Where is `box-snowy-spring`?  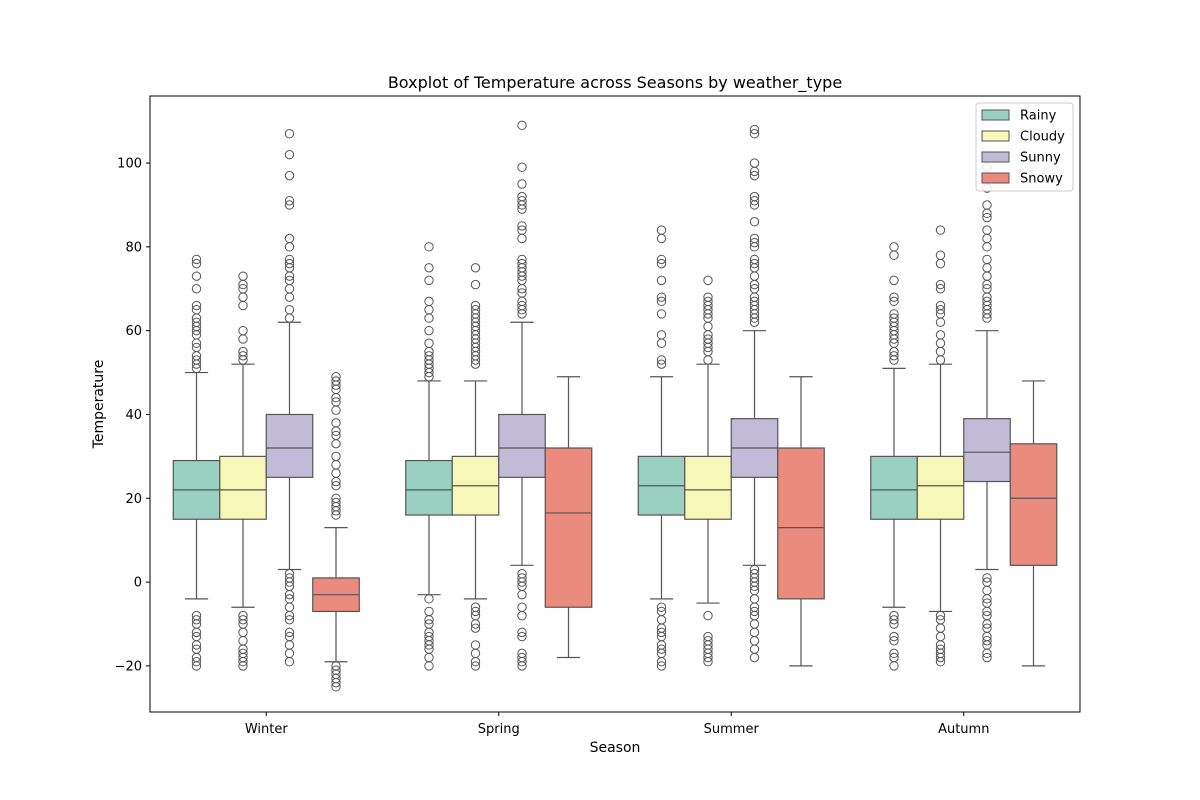 box-snowy-spring is located at coordinates (568, 517).